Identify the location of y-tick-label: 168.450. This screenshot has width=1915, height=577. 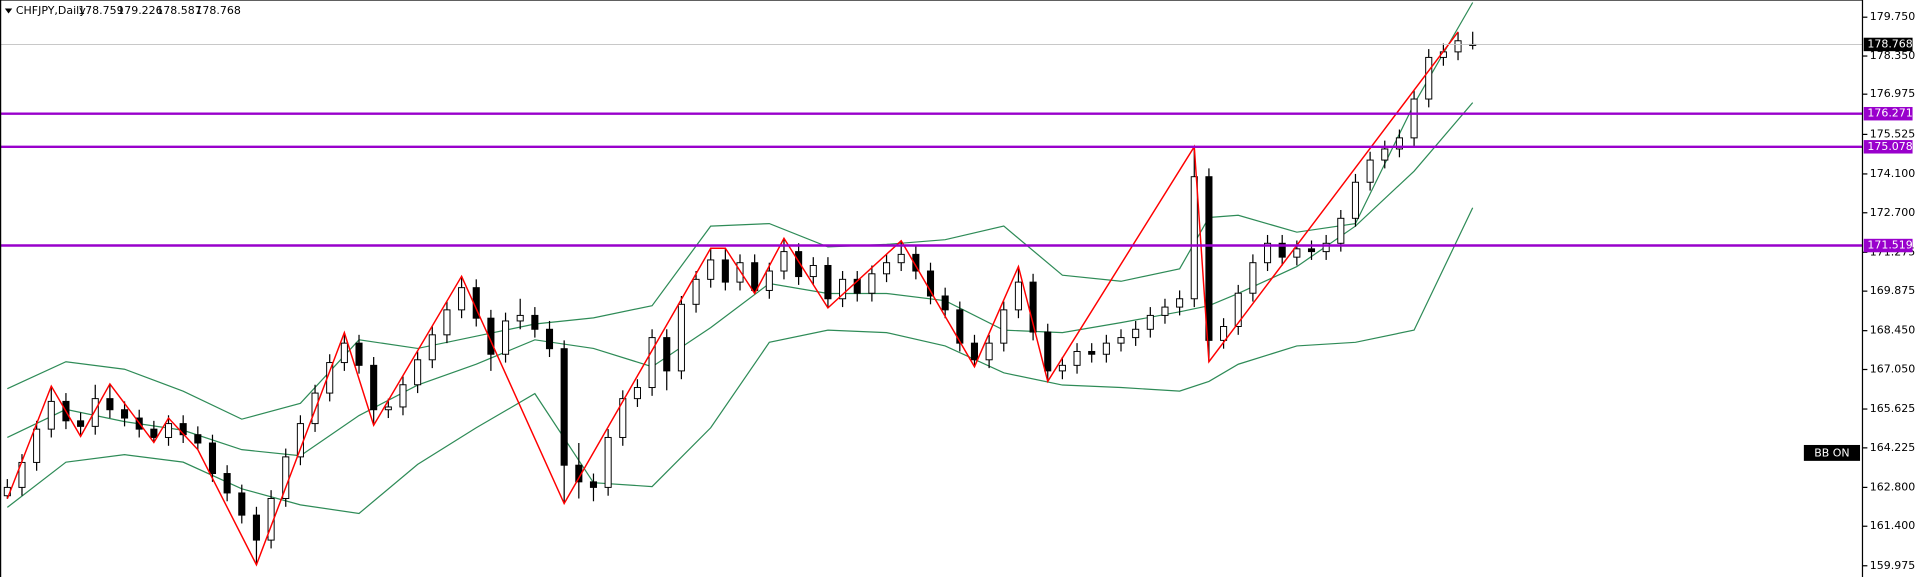
(1892, 330).